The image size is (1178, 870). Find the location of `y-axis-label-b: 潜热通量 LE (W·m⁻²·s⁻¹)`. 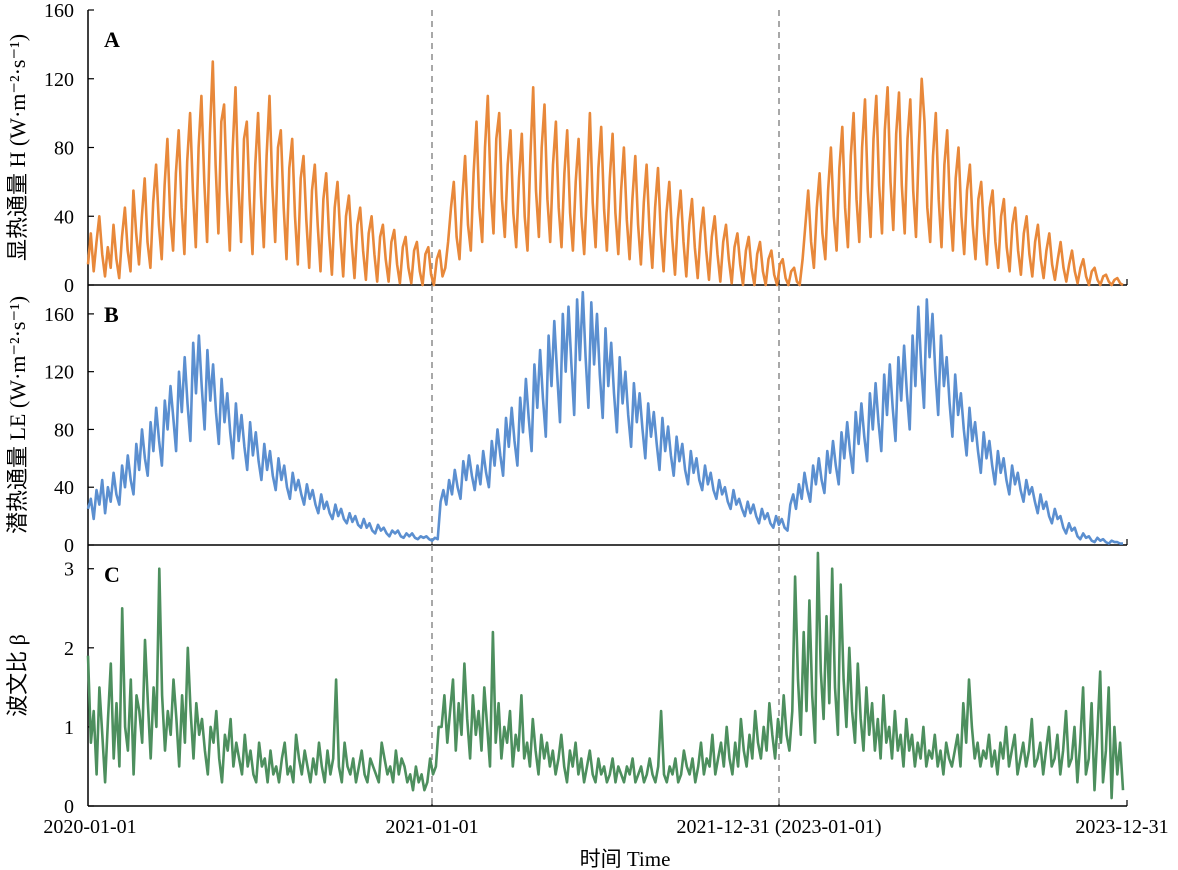

y-axis-label-b: 潜热通量 LE (W·m⁻²·s⁻¹) is located at coordinates (17, 415).